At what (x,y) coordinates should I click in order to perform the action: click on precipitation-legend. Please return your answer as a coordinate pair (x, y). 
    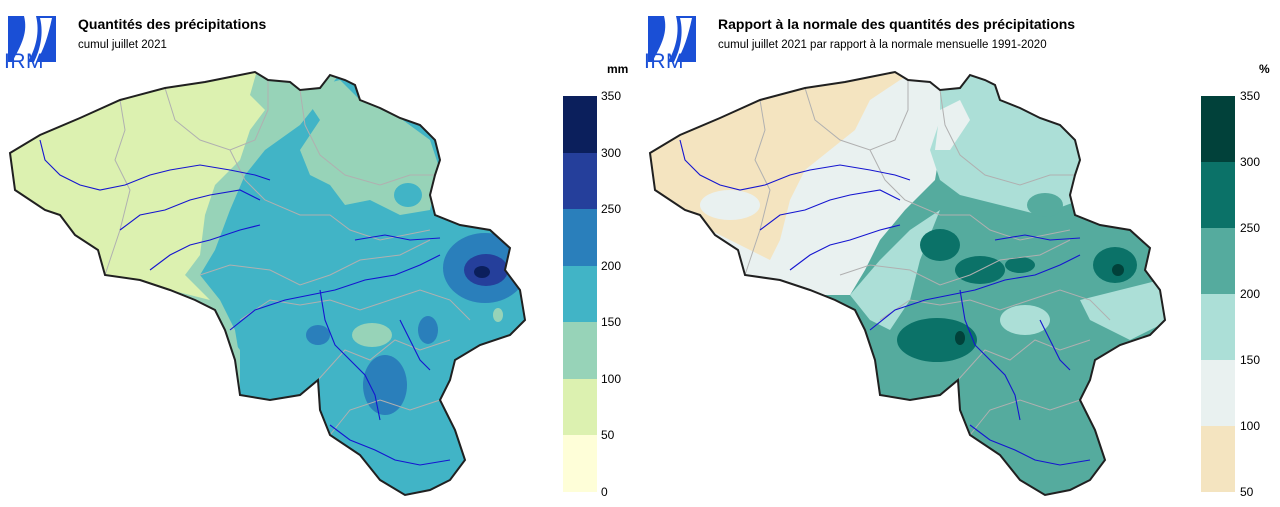
    Looking at the image, I should click on (580, 294).